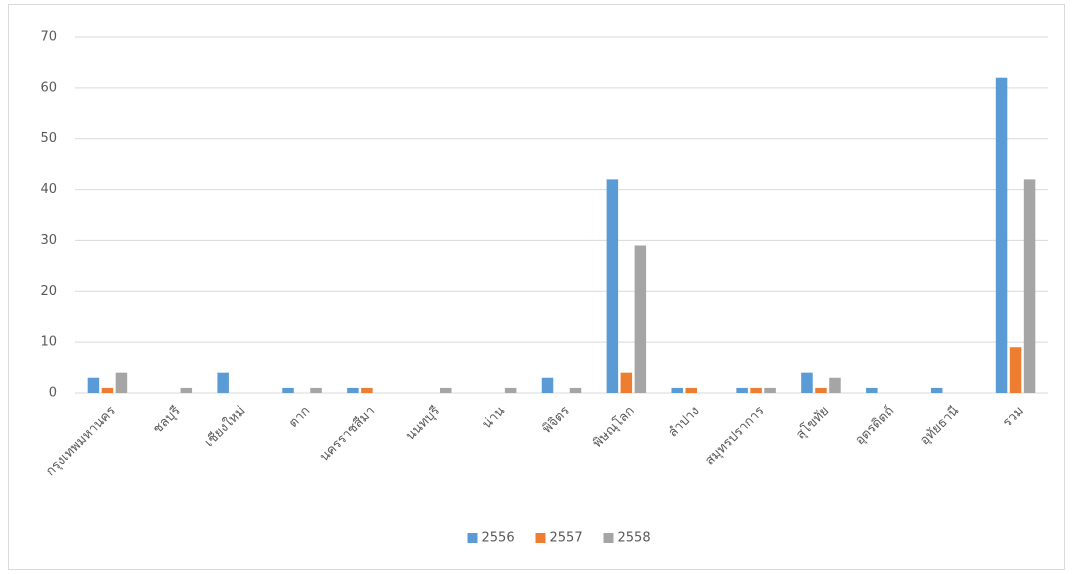  What do you see at coordinates (48, 87) in the screenshot?
I see `y-tick-label: 60` at bounding box center [48, 87].